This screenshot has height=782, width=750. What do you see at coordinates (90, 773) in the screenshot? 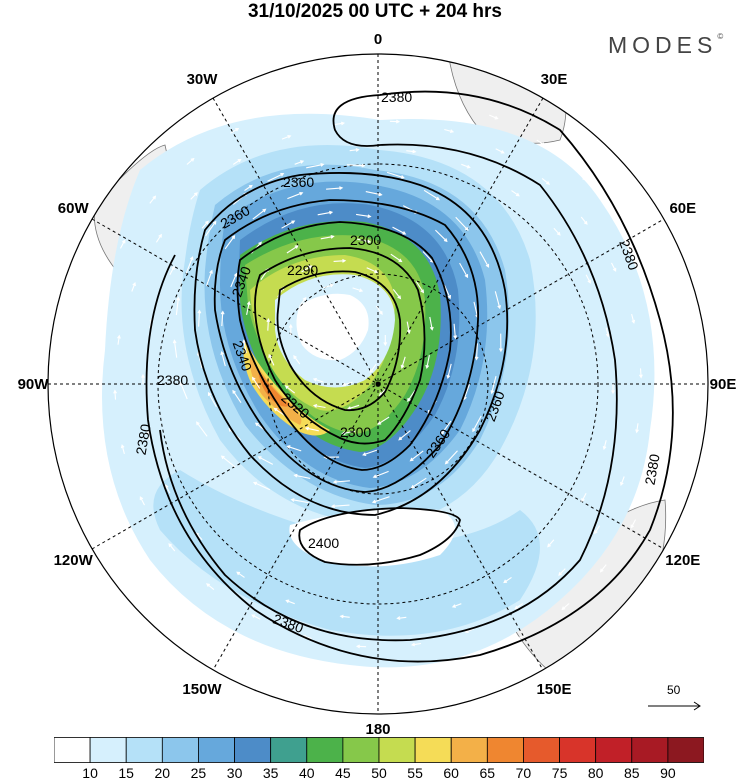
I see `colorbar-tick-label: 10` at bounding box center [90, 773].